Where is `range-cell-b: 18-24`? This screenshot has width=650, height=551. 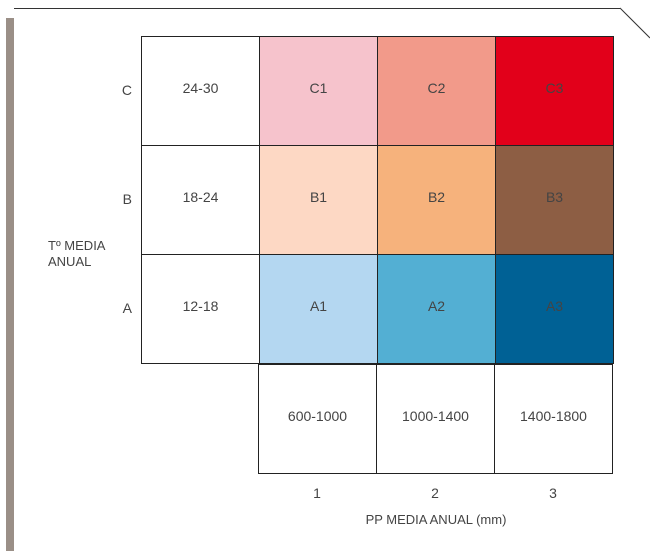 range-cell-b: 18-24 is located at coordinates (201, 200).